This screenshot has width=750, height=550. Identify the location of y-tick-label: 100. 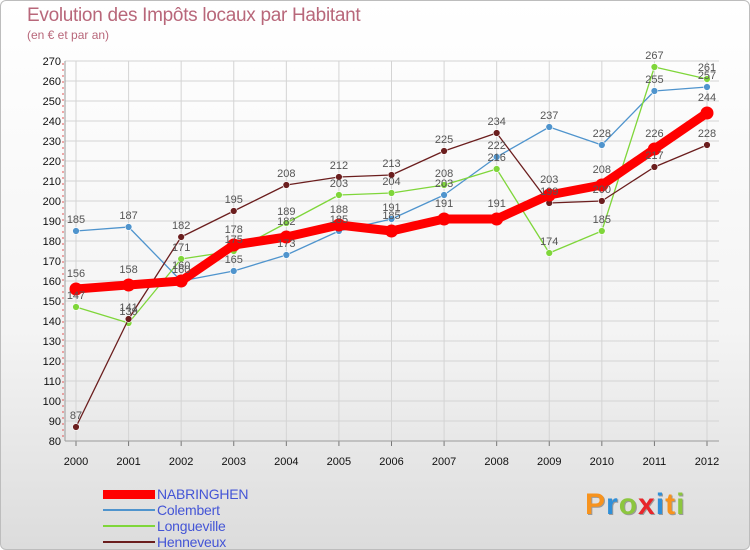
(52, 402).